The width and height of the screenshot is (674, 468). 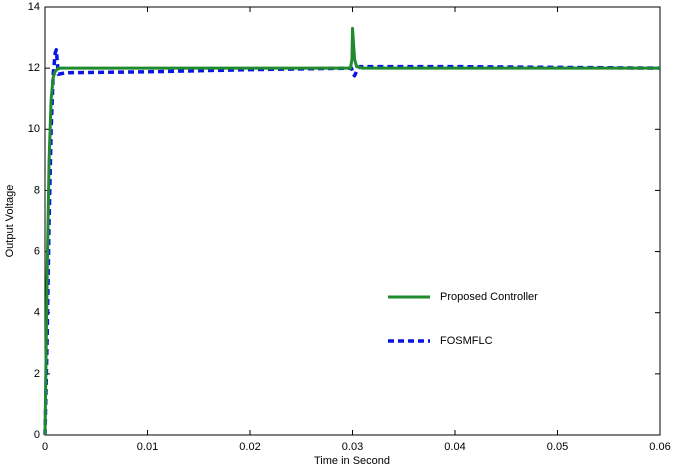 I want to click on y-tick-label: 2, so click(x=37, y=374).